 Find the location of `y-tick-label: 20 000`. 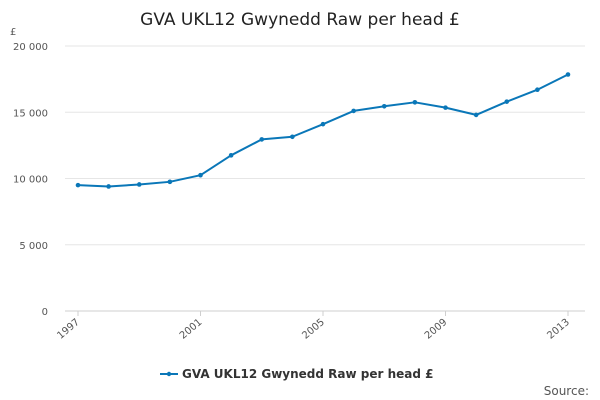

y-tick-label: 20 000 is located at coordinates (30, 47).